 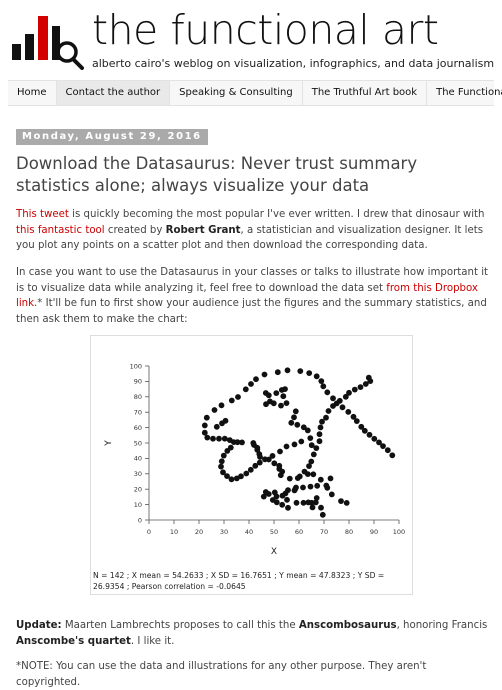 What do you see at coordinates (60, 230) in the screenshot?
I see `tool-link: this fantastic tool` at bounding box center [60, 230].